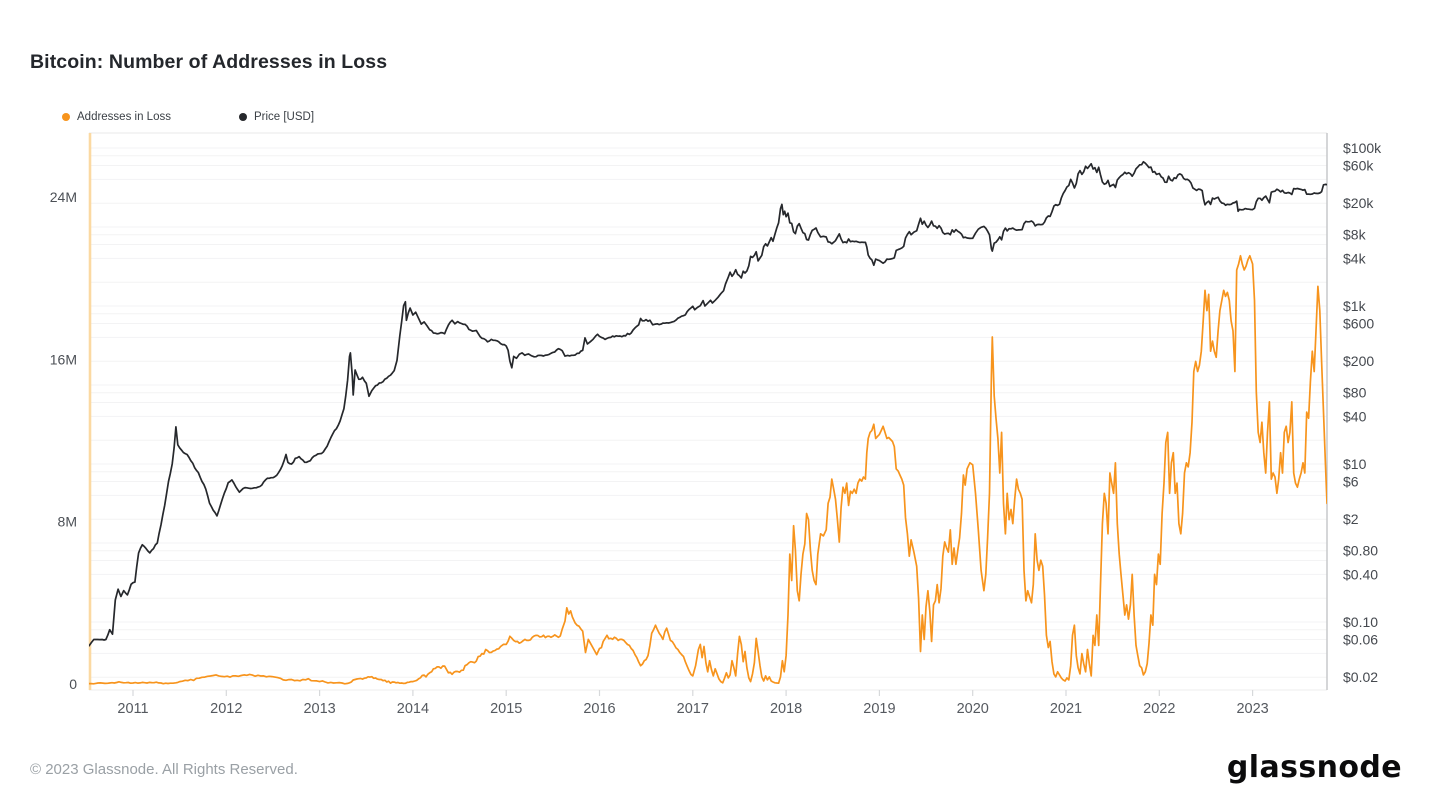 This screenshot has width=1430, height=805. What do you see at coordinates (1351, 519) in the screenshot?
I see `y-right-tick-label: $2` at bounding box center [1351, 519].